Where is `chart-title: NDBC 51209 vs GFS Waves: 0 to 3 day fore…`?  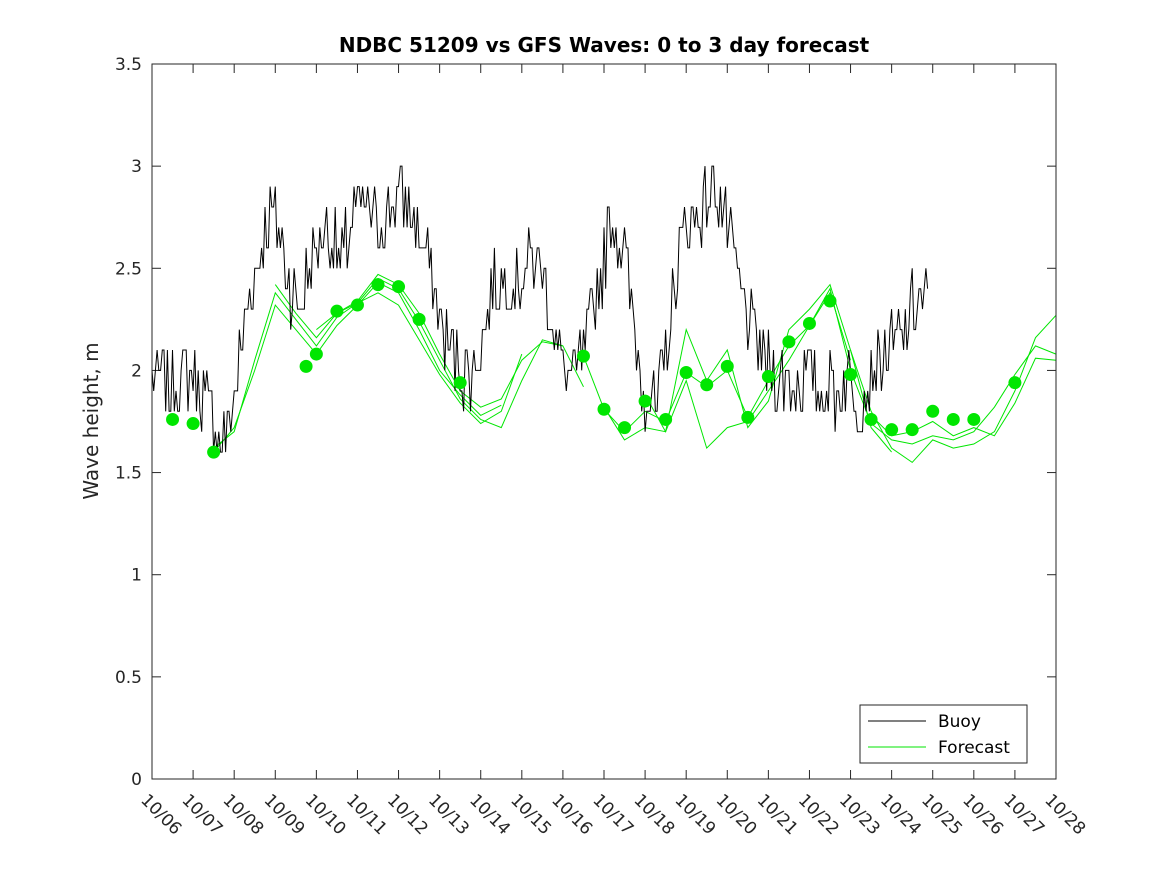
chart-title: NDBC 51209 vs GFS Waves: 0 to 3 day fore… is located at coordinates (604, 45).